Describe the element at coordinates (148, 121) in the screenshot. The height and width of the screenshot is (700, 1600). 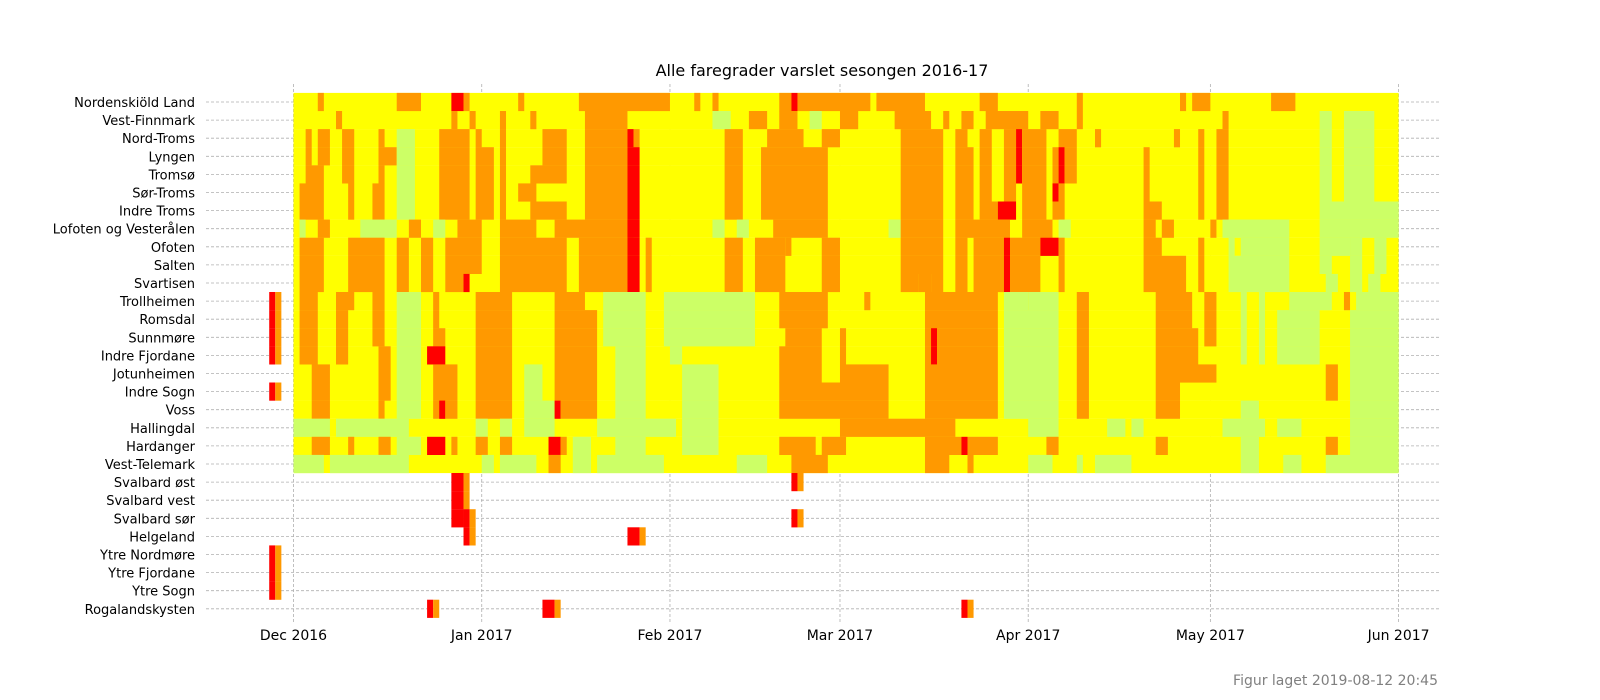
I see `region-label: Vest-Finnmark` at that location.